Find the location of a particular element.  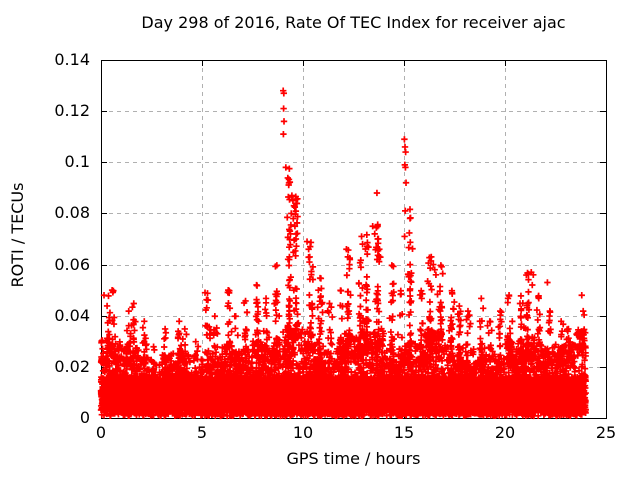

x-tick-label-10: 10 is located at coordinates (303, 432).